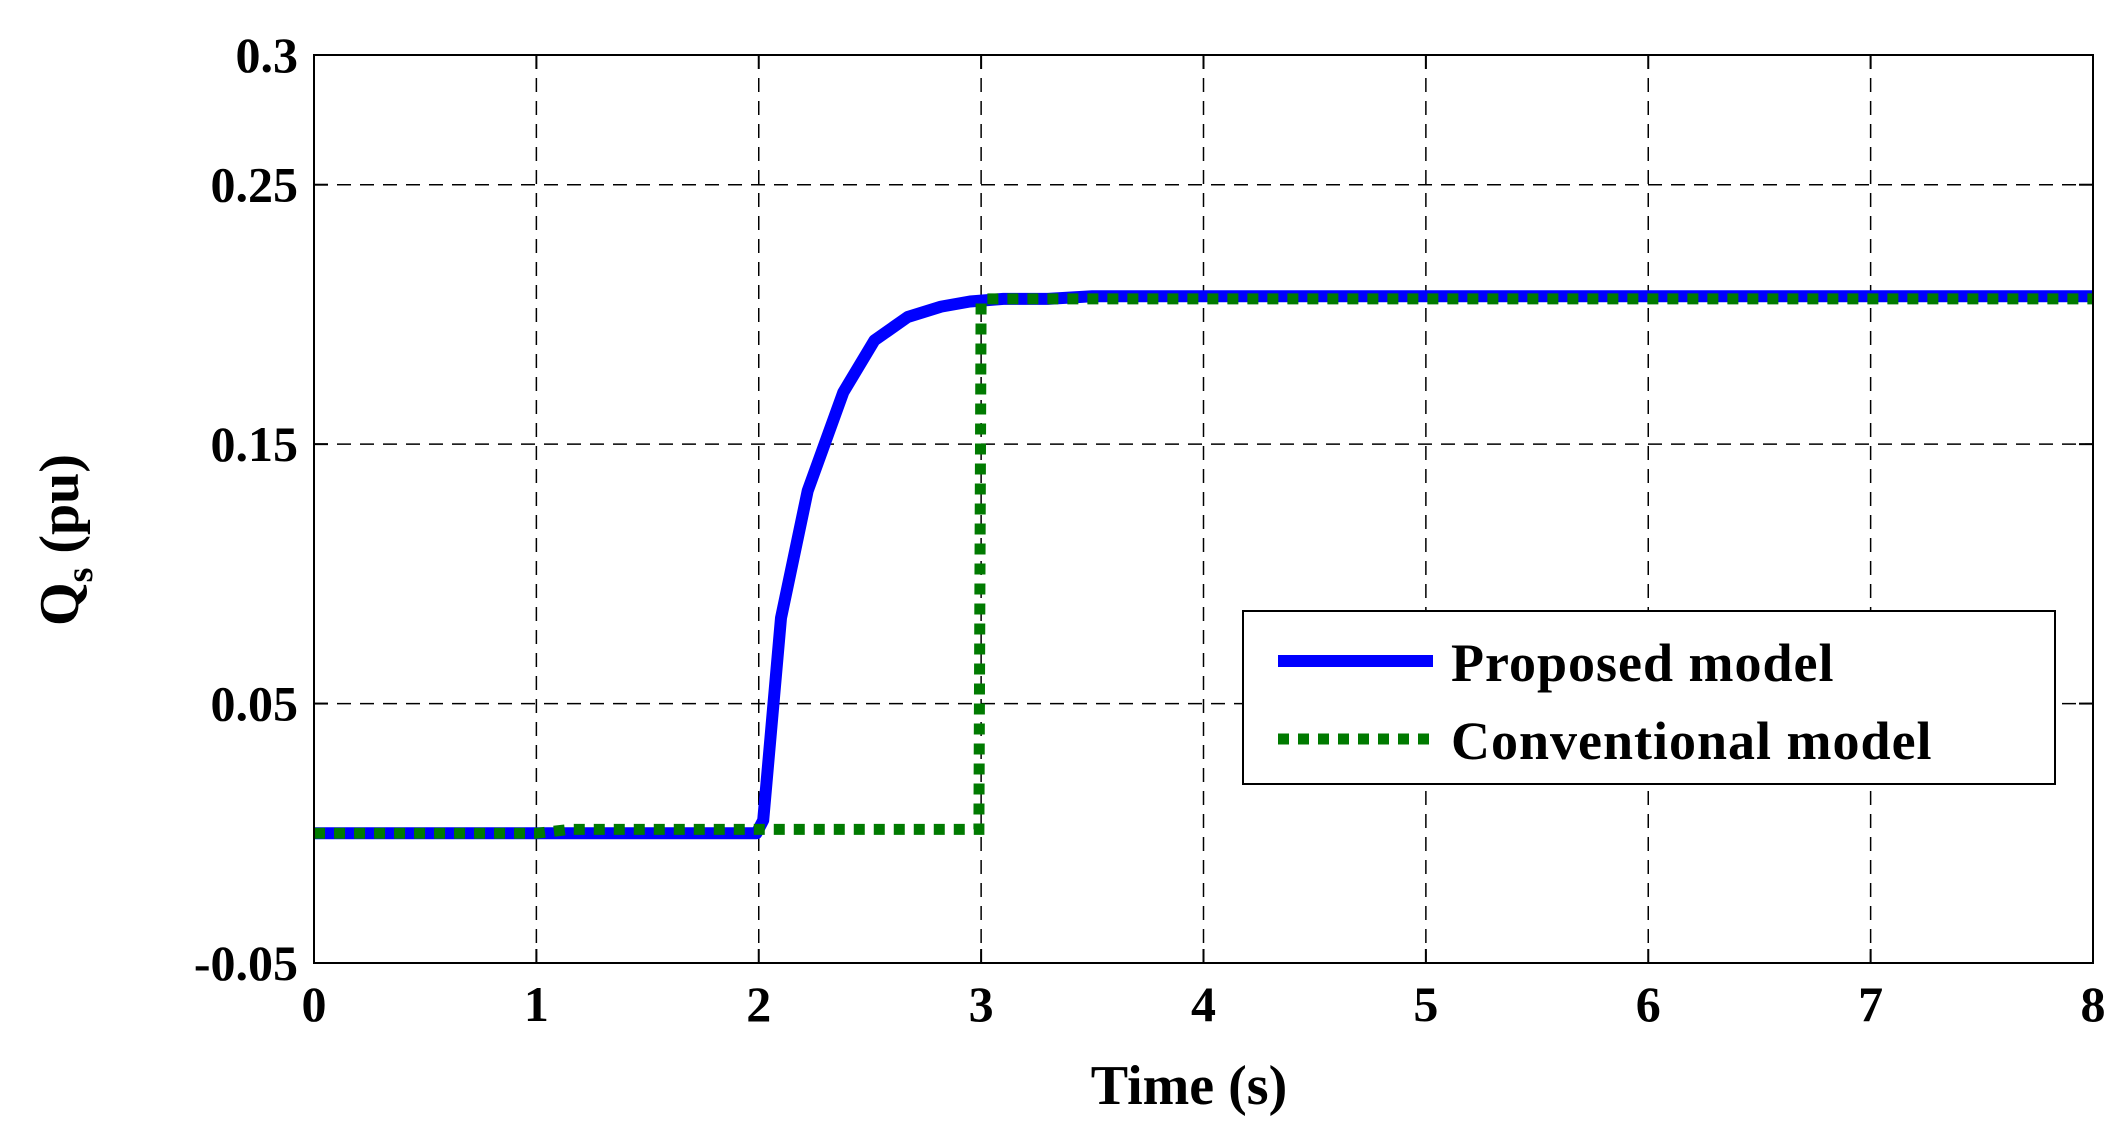 The height and width of the screenshot is (1135, 2128). What do you see at coordinates (60, 604) in the screenshot?
I see `y-axis-label-main: Q` at bounding box center [60, 604].